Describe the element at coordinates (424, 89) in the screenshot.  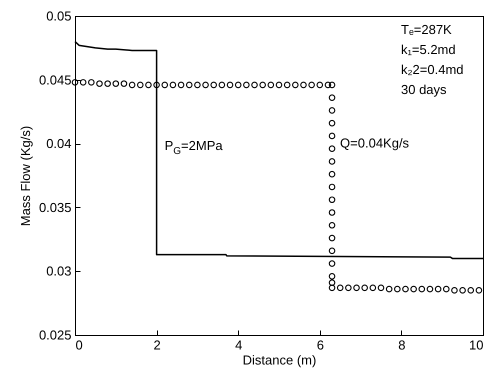
I see `annotation: 30 days` at that location.